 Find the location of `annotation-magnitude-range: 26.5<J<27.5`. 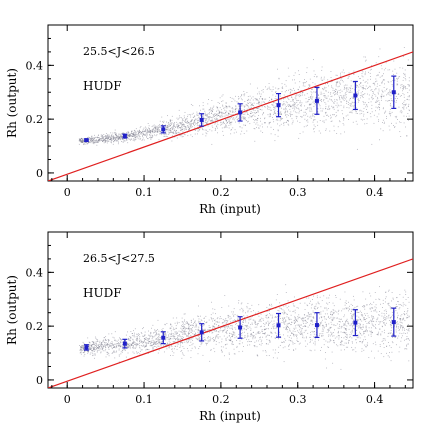

annotation-magnitude-range: 26.5<J<27.5 is located at coordinates (119, 258).